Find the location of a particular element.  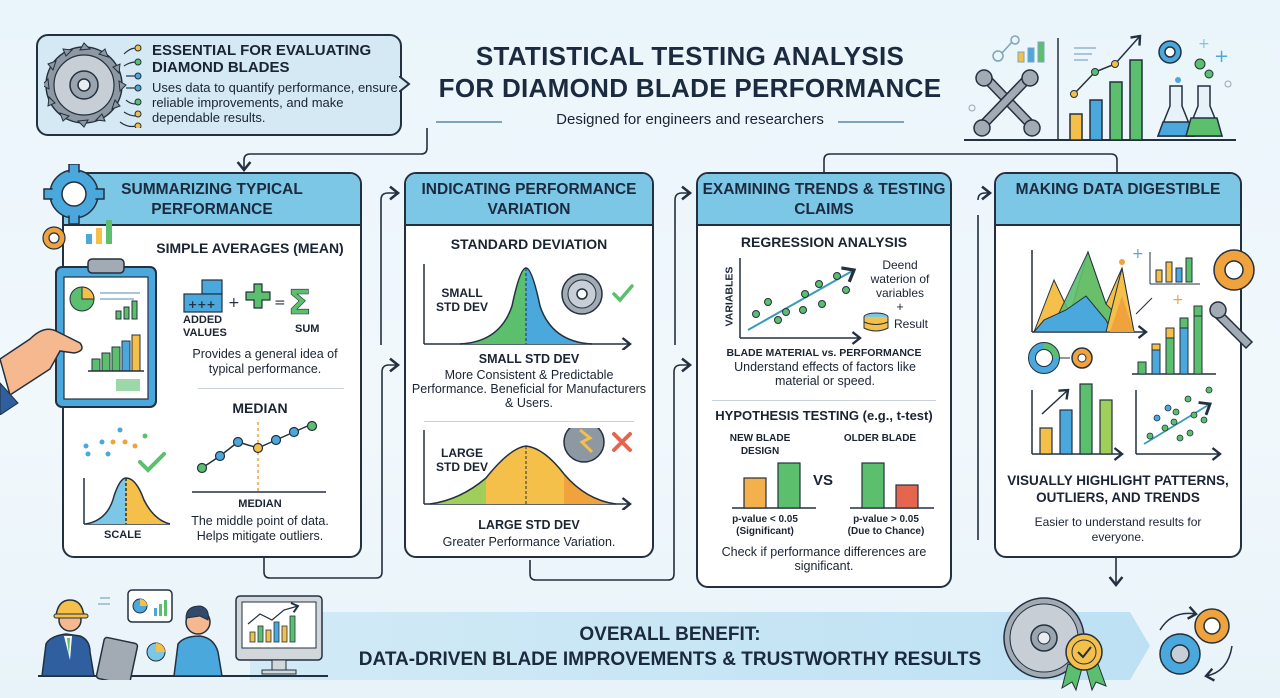

panel-header: MAKING DATA DIGESTIBLE is located at coordinates (1118, 200).